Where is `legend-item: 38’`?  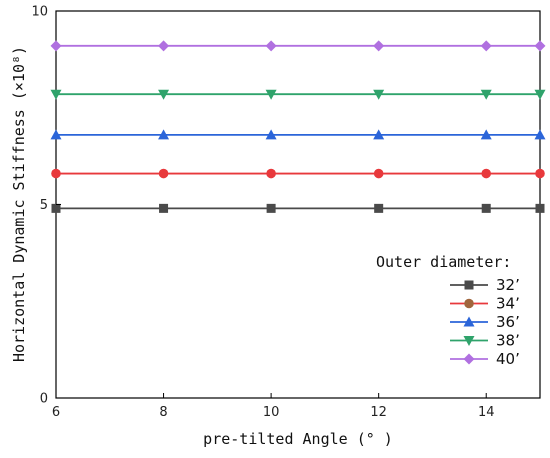 legend-item: 38’ is located at coordinates (485, 341).